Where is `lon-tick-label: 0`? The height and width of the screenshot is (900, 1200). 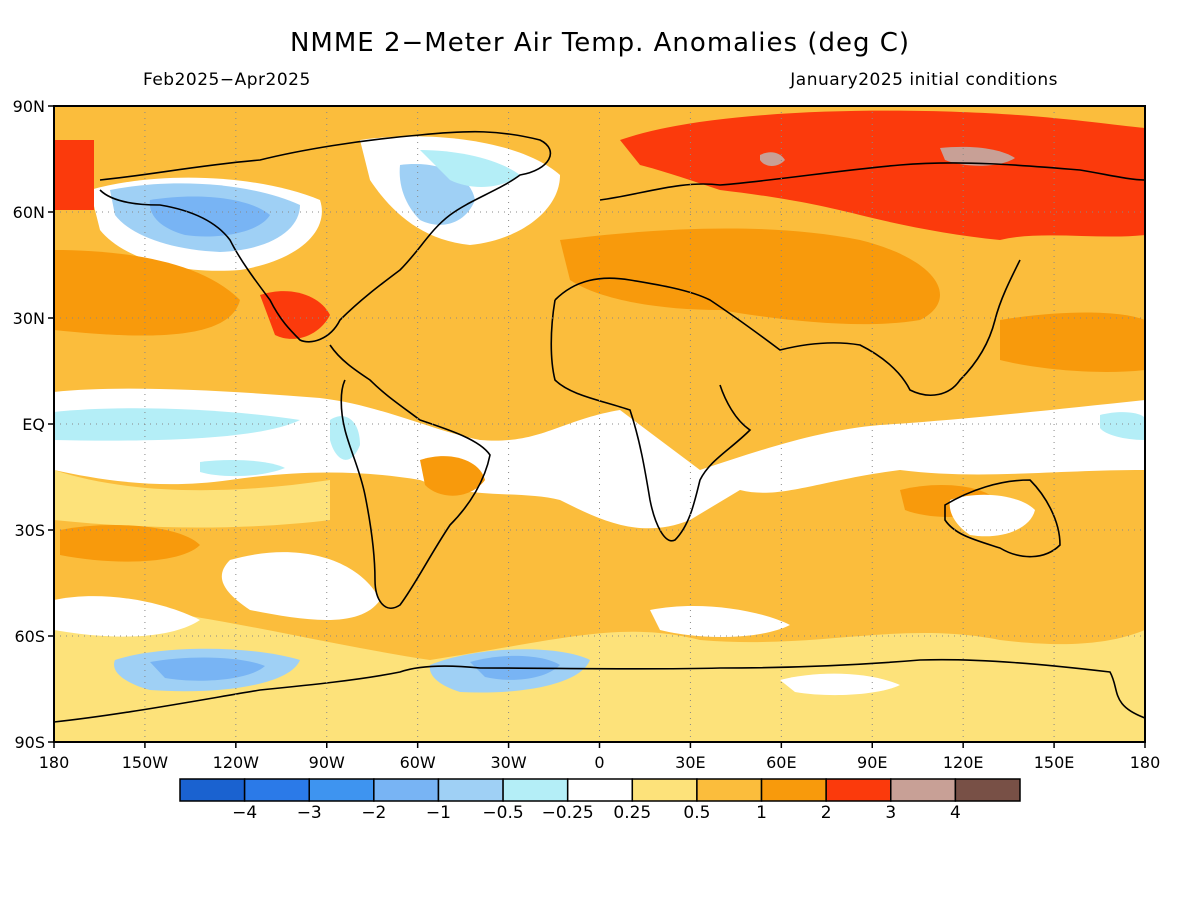 lon-tick-label: 0 is located at coordinates (599, 762).